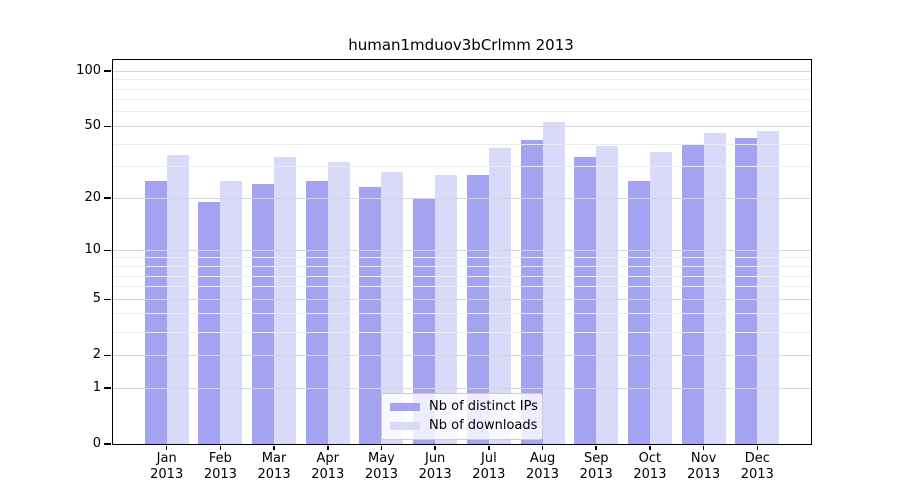 This screenshot has height=500, width=900. Describe the element at coordinates (370, 315) in the screenshot. I see `bar-nb-of-distinct-ips-may` at that location.